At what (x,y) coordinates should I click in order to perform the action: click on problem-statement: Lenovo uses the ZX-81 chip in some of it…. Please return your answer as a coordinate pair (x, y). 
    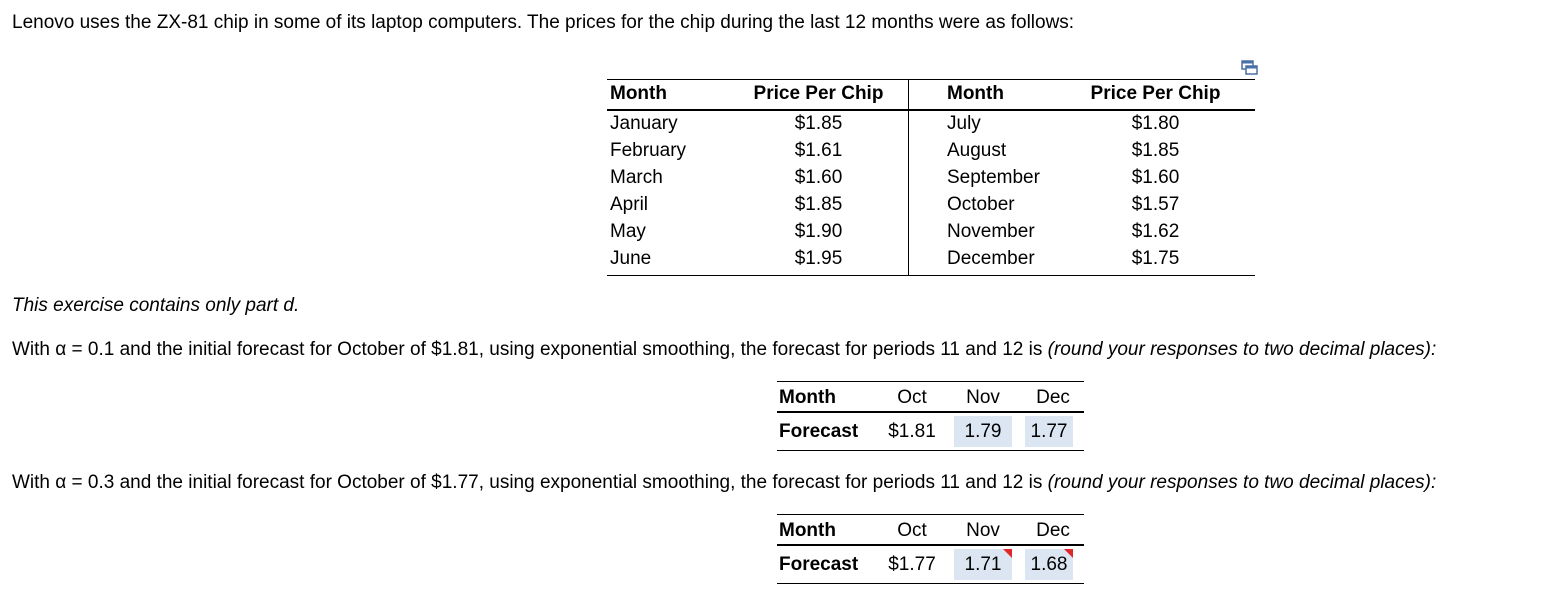
    Looking at the image, I should click on (543, 22).